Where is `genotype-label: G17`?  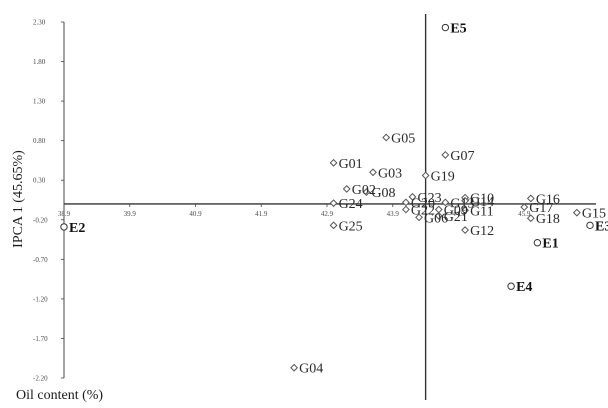 genotype-label: G17 is located at coordinates (541, 208).